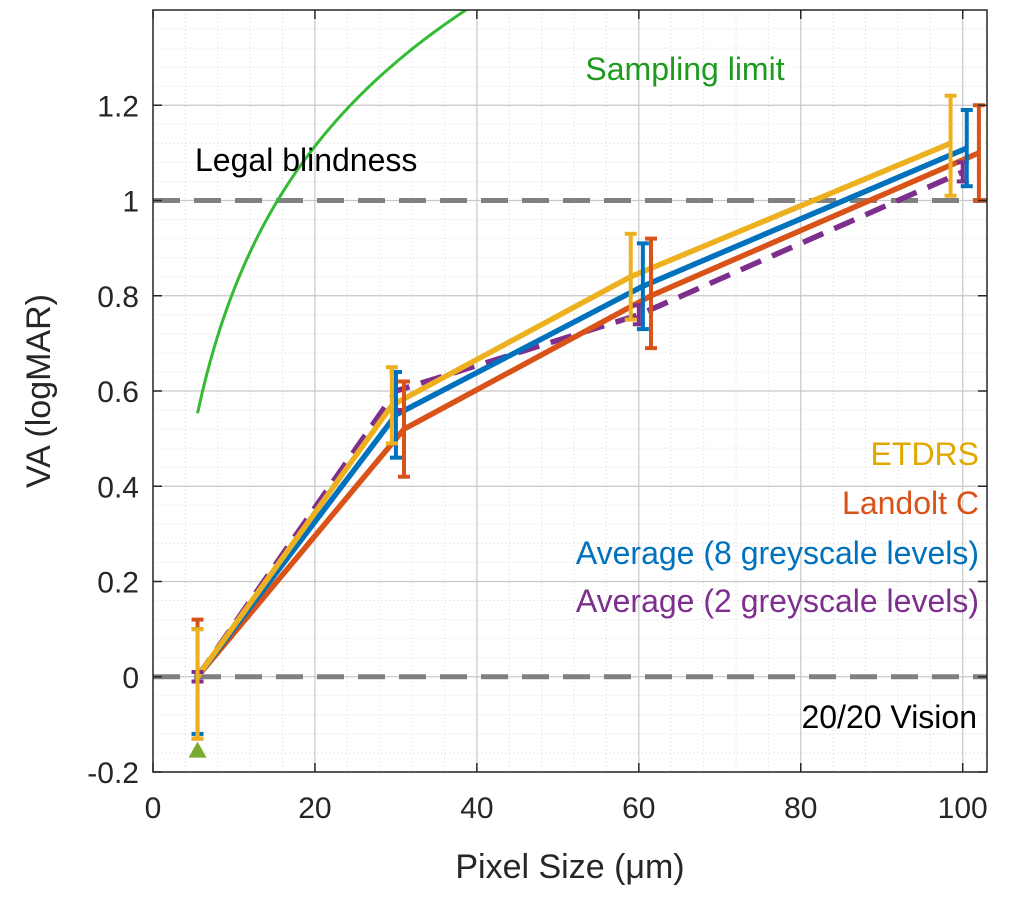  I want to click on twenty-twenty-vision-label: 20/20 Vision, so click(889, 717).